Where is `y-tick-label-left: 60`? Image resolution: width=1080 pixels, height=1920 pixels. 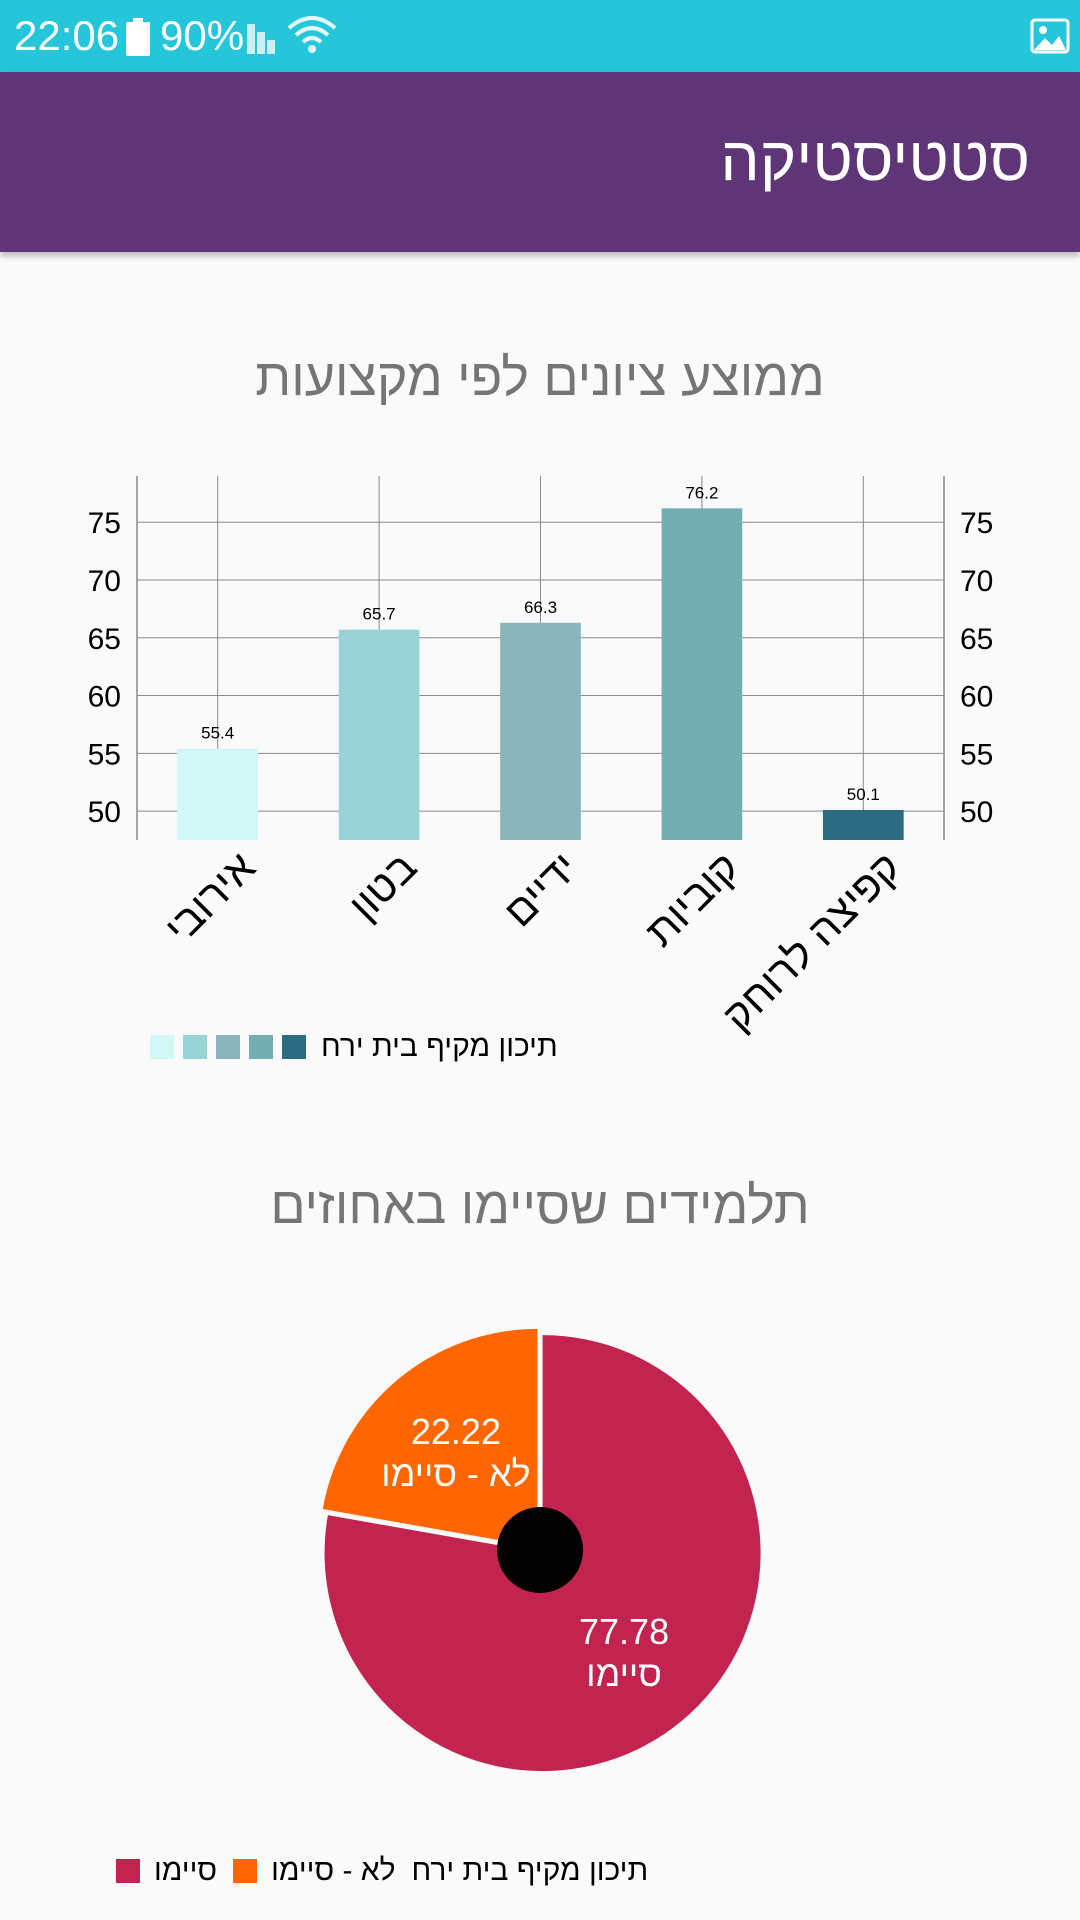
y-tick-label-left: 60 is located at coordinates (104, 697).